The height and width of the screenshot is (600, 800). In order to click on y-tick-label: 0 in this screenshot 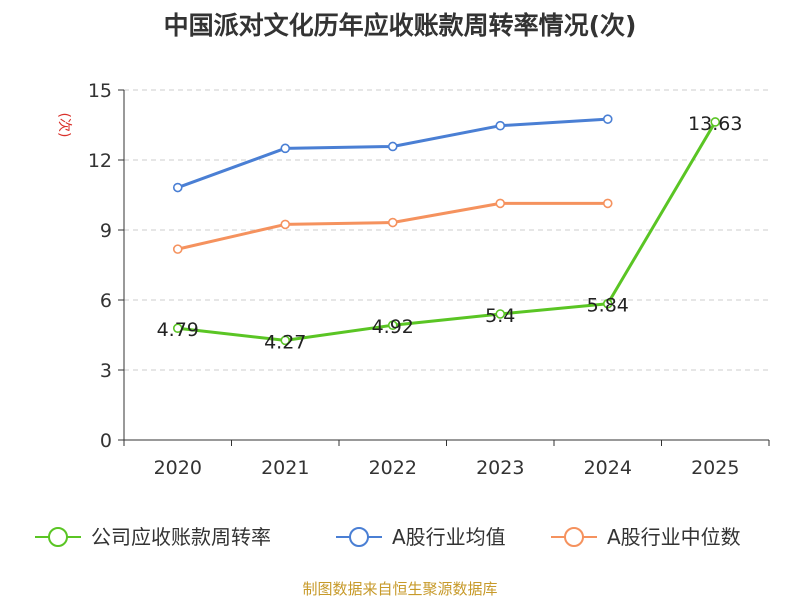, I will do `click(106, 441)`.